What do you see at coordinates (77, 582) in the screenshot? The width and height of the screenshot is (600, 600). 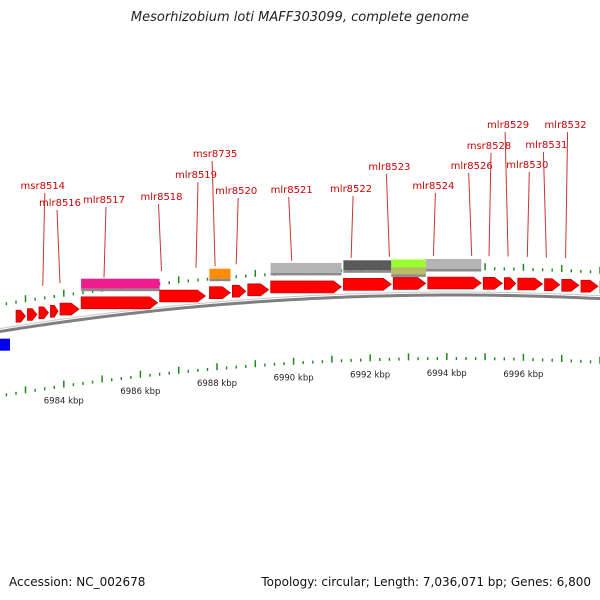 I see `accession-text: Accession: NC_002678` at bounding box center [77, 582].